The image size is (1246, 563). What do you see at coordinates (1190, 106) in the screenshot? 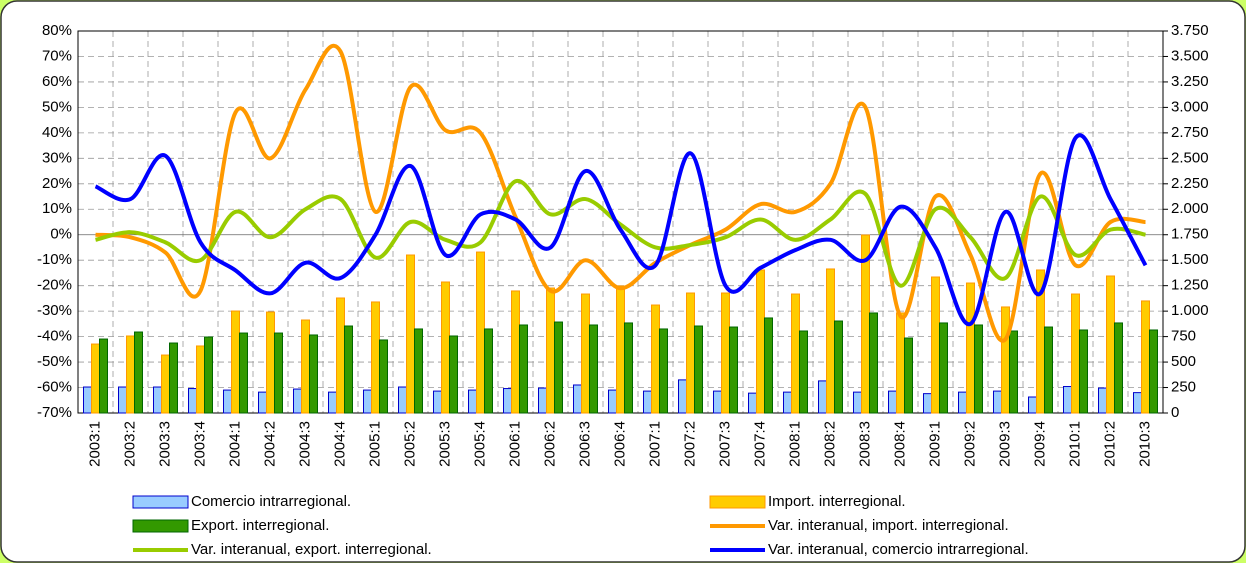
I see `y2-tick-label: 3.000` at bounding box center [1190, 106].